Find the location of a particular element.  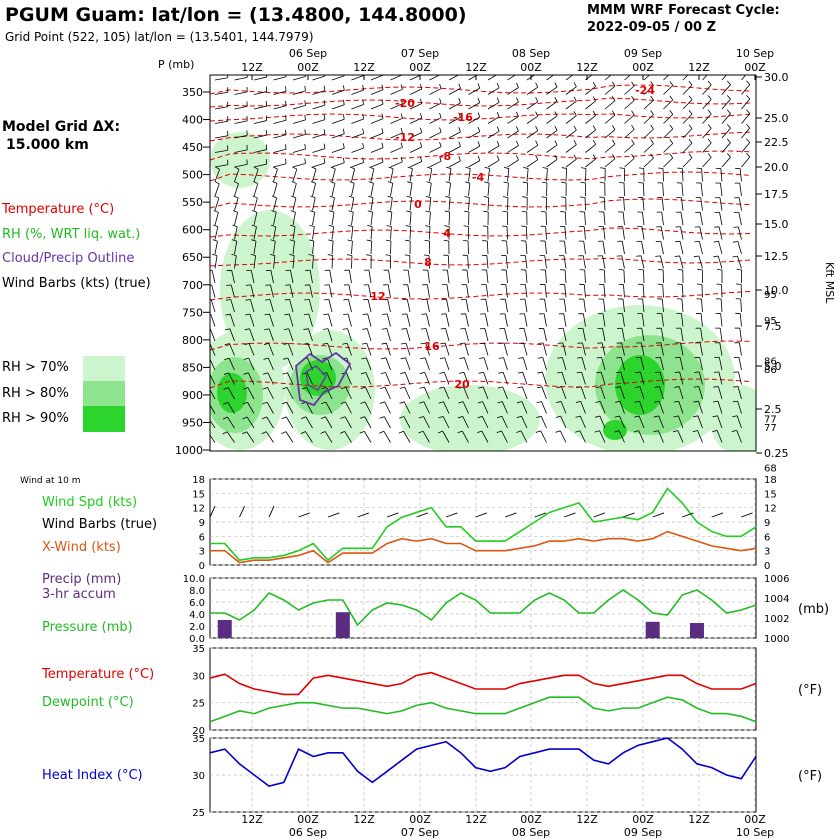

y2-axis-label: (°F) is located at coordinates (810, 690).